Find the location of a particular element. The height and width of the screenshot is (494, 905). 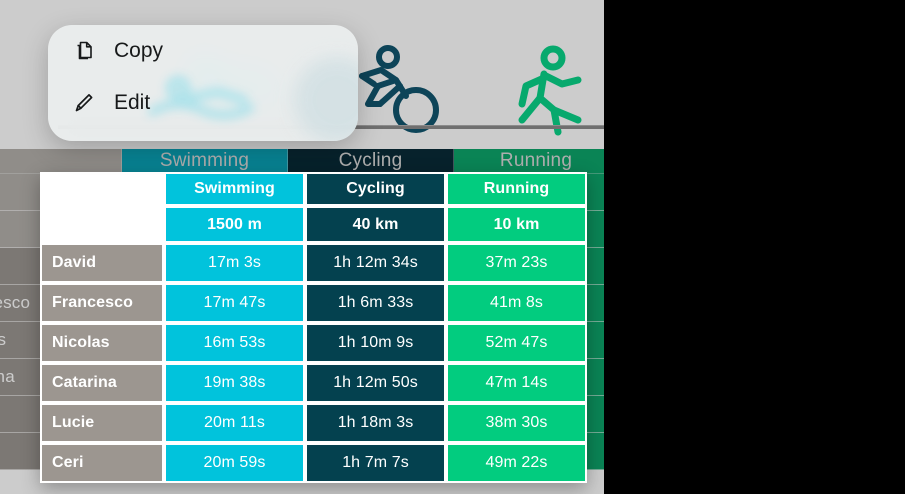

copy-icon is located at coordinates (84, 51).